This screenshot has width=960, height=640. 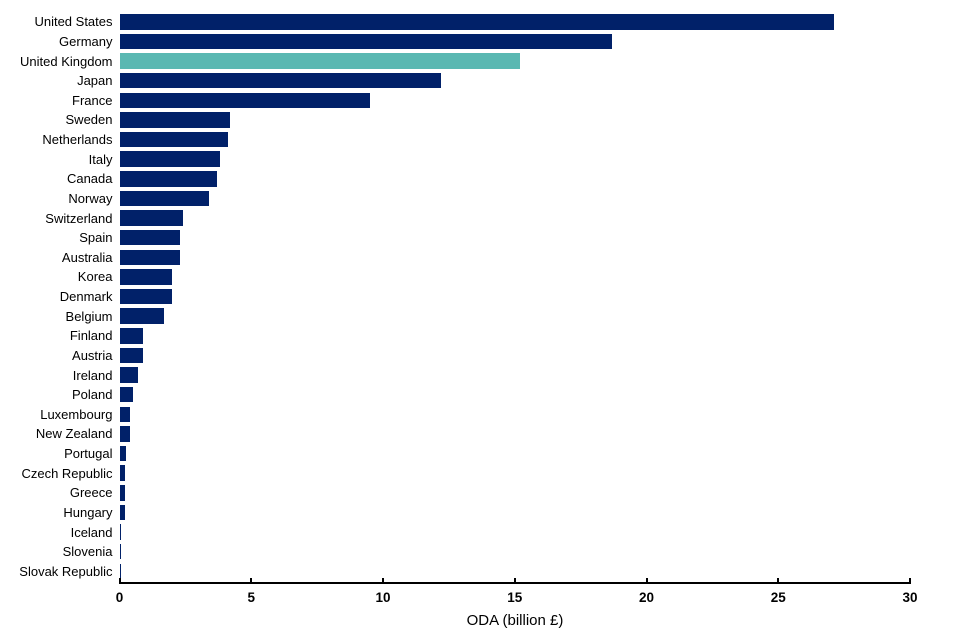 I want to click on country-label: Spain, so click(x=96, y=238).